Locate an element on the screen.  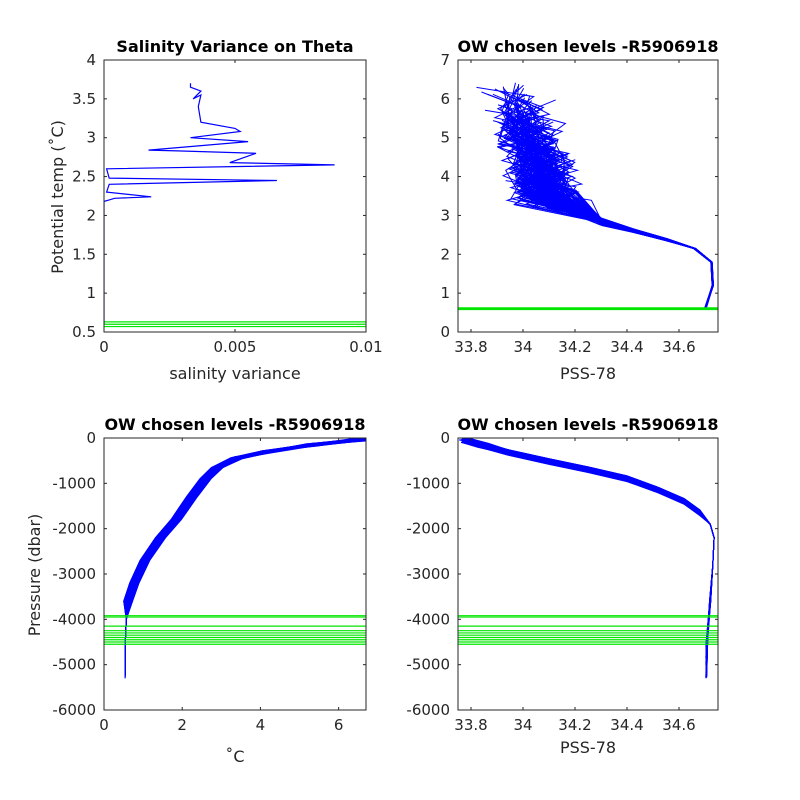
y-axis-label: Pressure (dbar) is located at coordinates (34, 575).